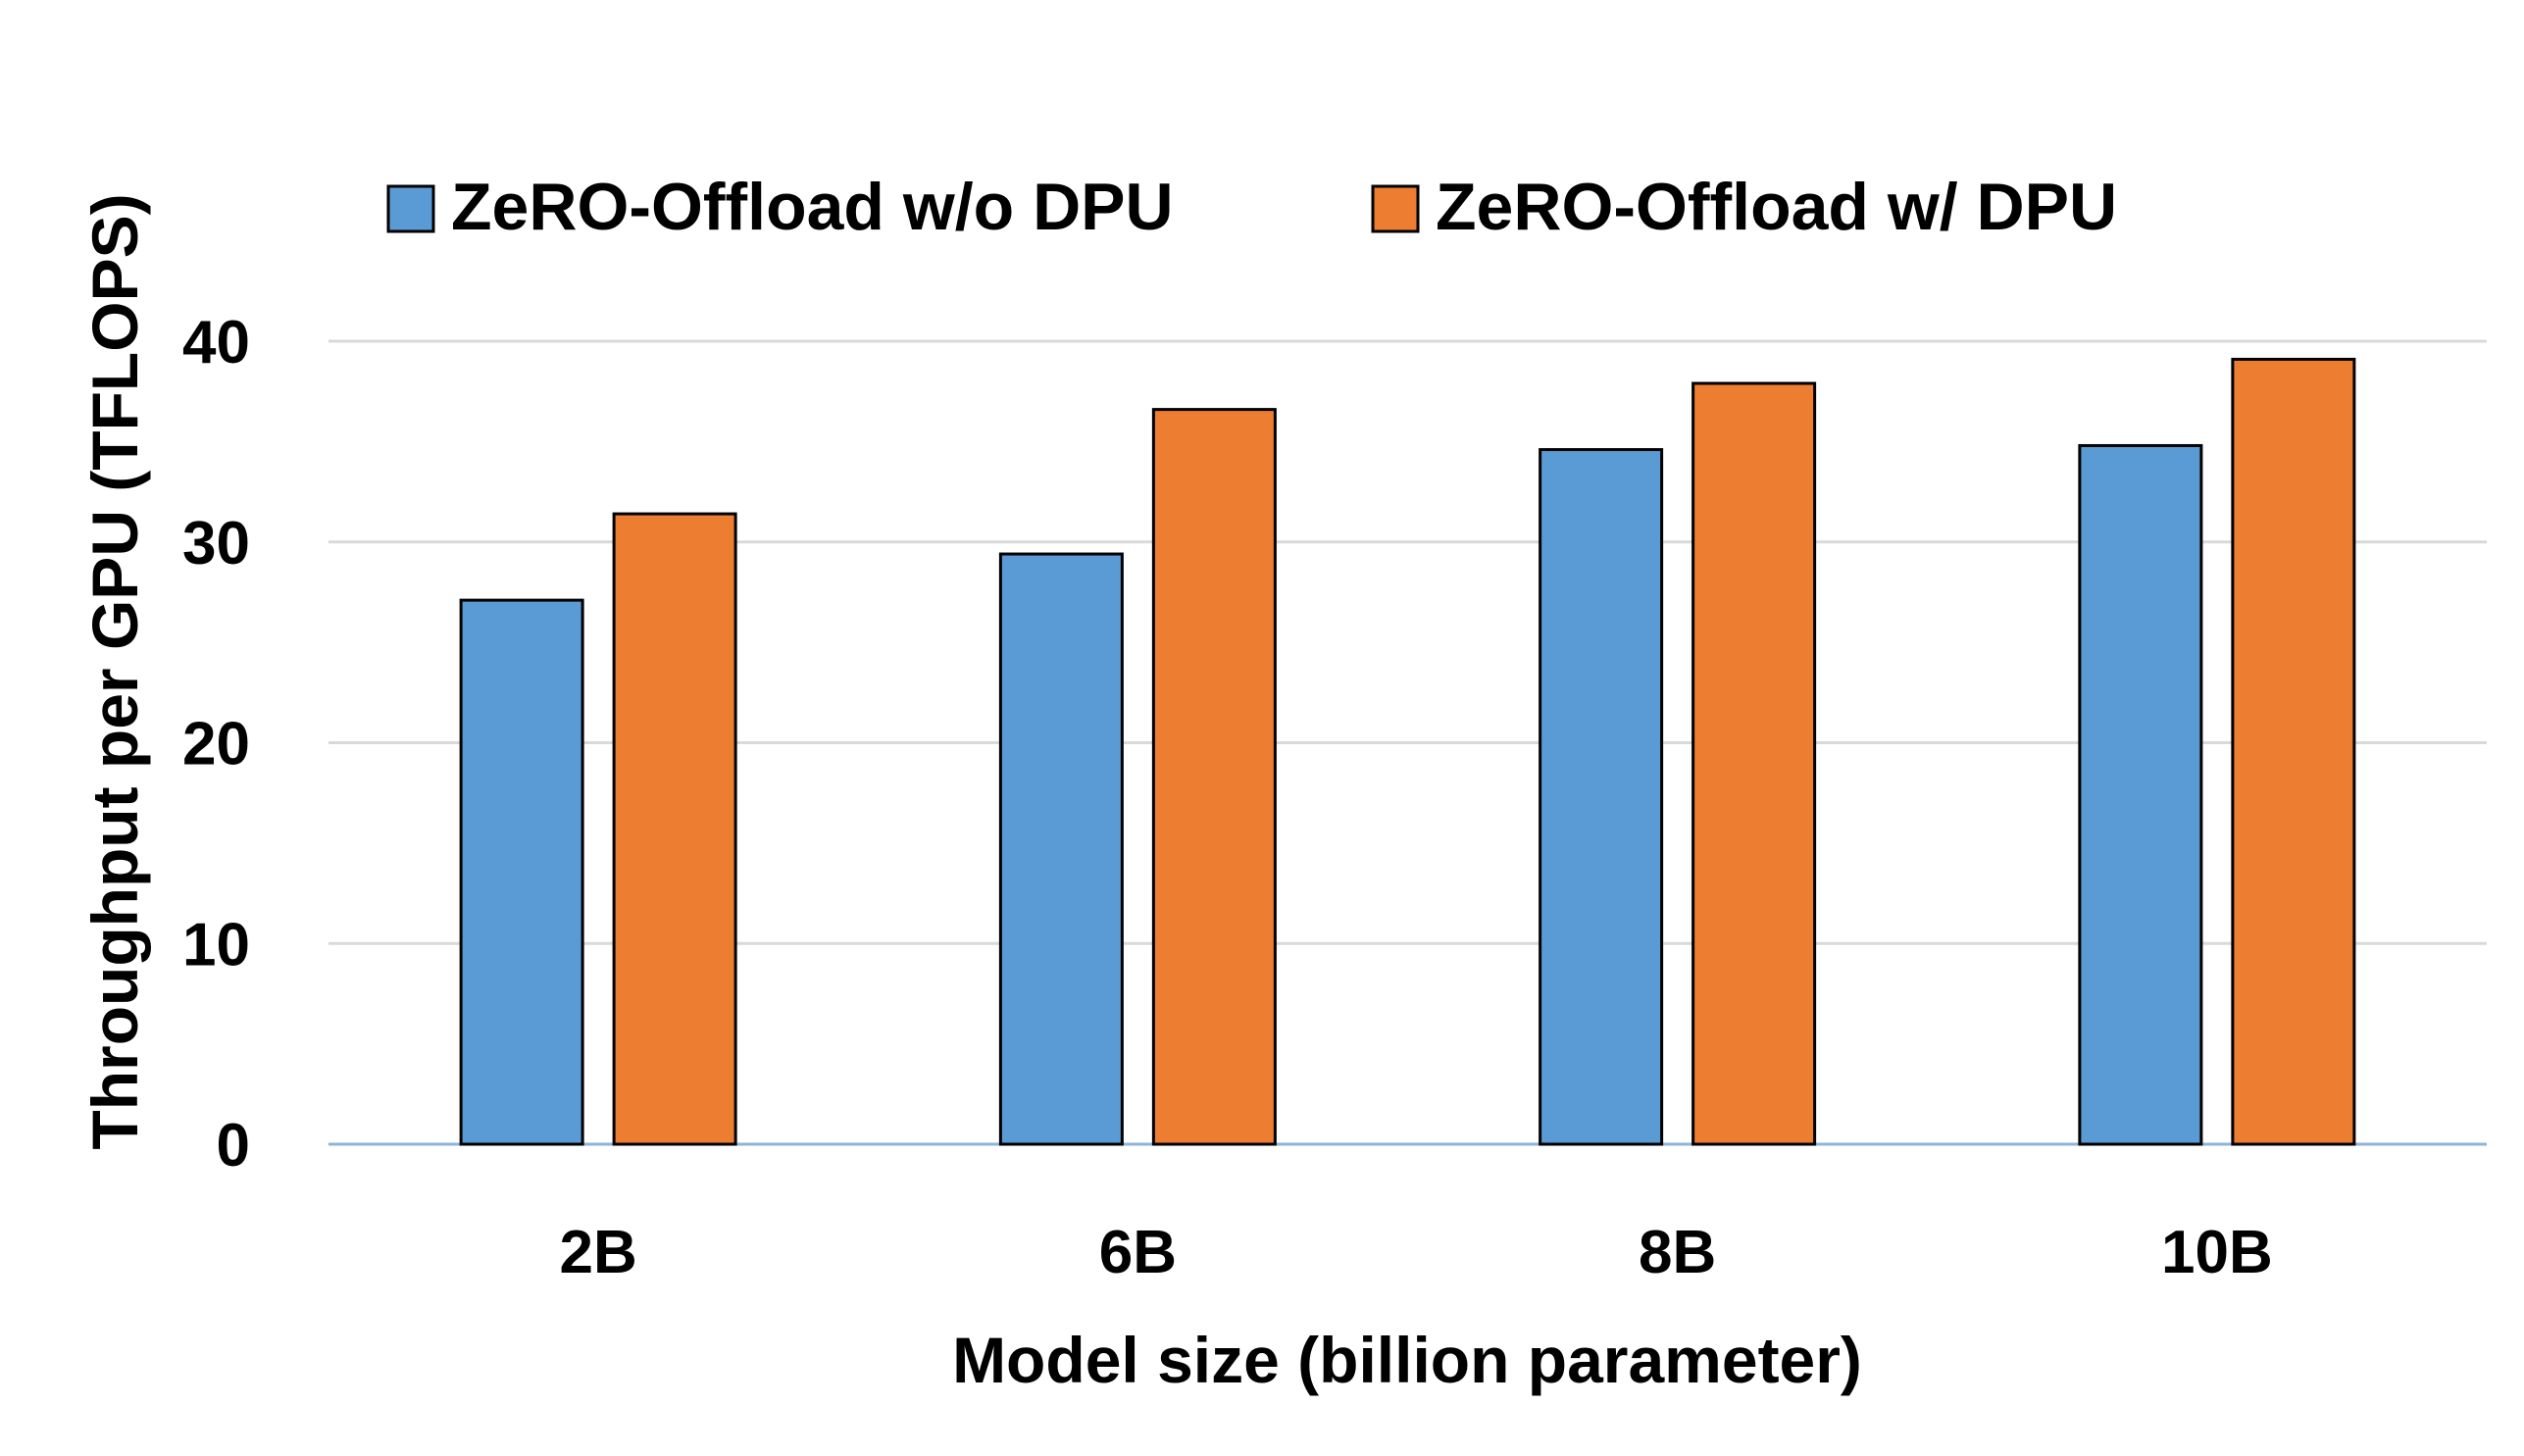 The width and height of the screenshot is (2524, 1456). What do you see at coordinates (216, 343) in the screenshot?
I see `y-tick-label: 40` at bounding box center [216, 343].